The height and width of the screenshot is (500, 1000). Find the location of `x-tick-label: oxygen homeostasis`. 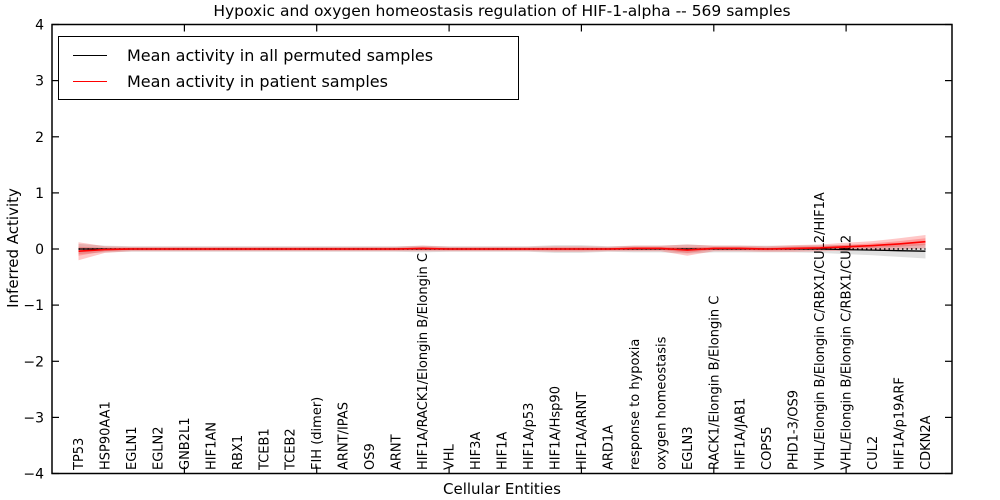

x-tick-label: oxygen homeostasis is located at coordinates (661, 403).